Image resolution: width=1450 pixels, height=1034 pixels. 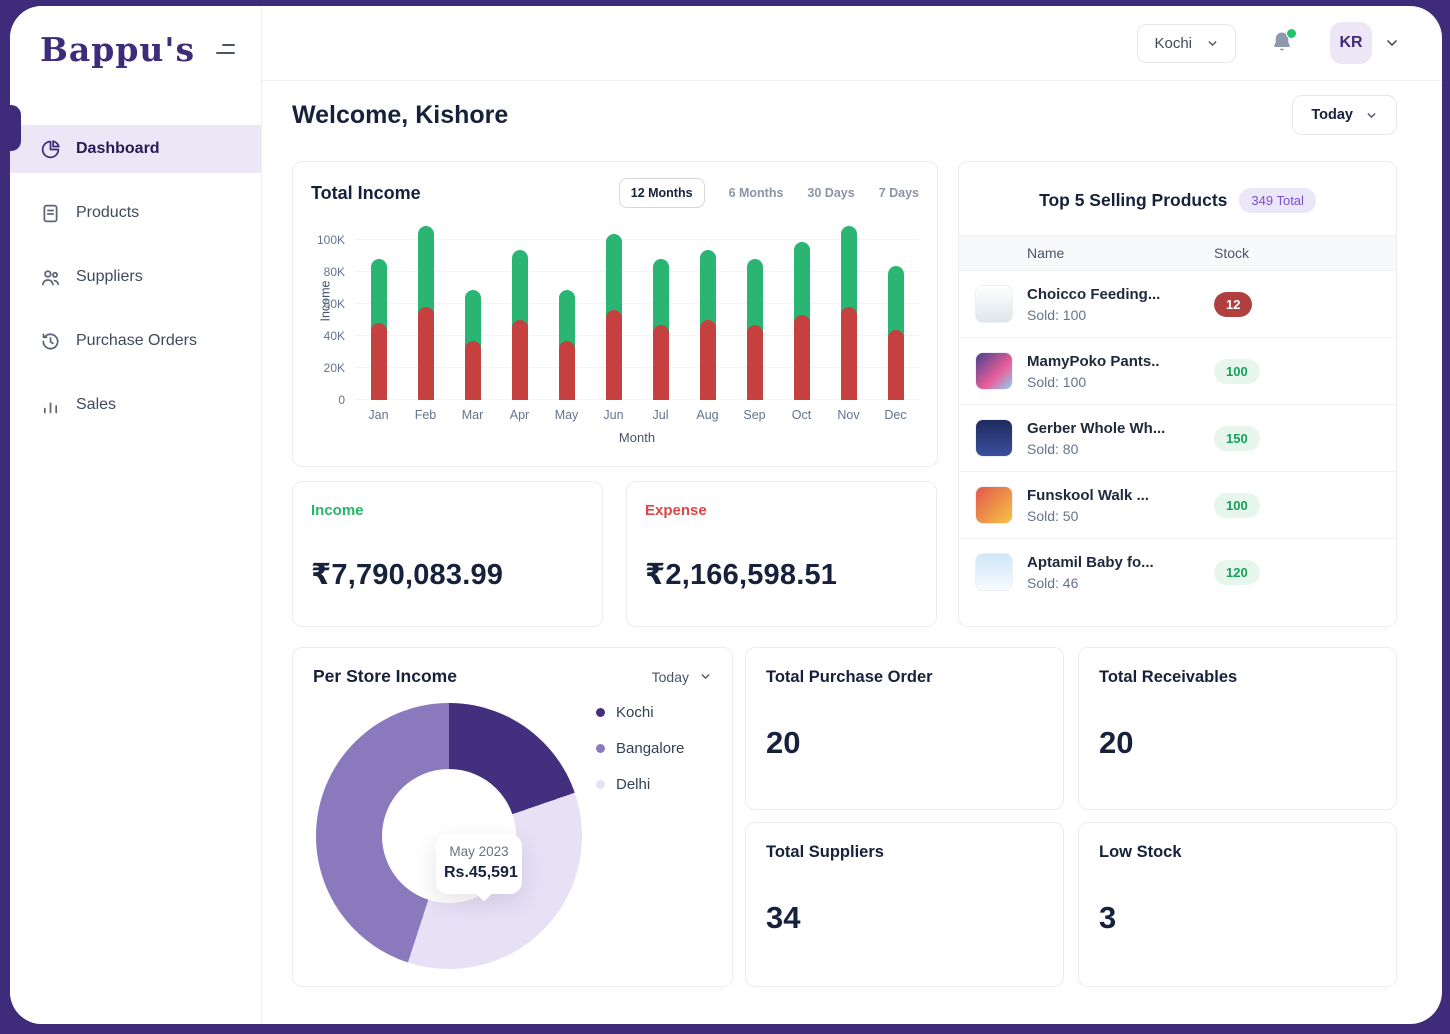 I want to click on product-sold: Sold: 46, so click(x=1053, y=582).